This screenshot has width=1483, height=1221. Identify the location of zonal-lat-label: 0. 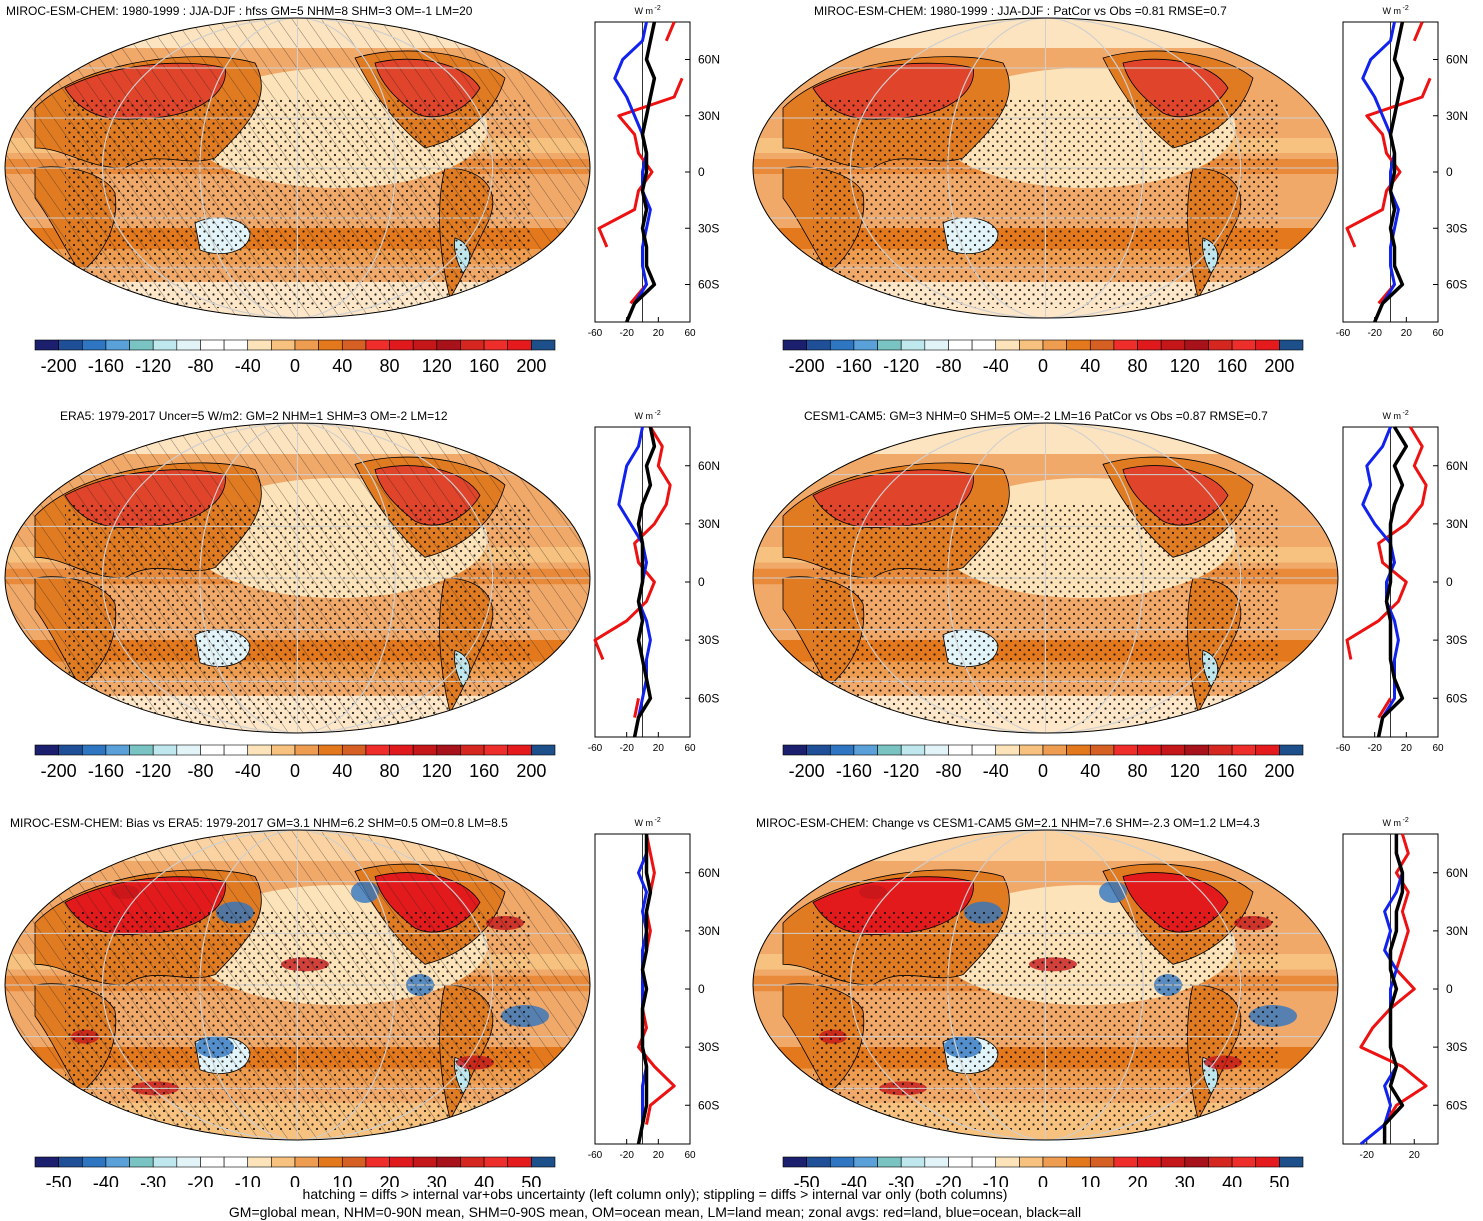
(701, 172).